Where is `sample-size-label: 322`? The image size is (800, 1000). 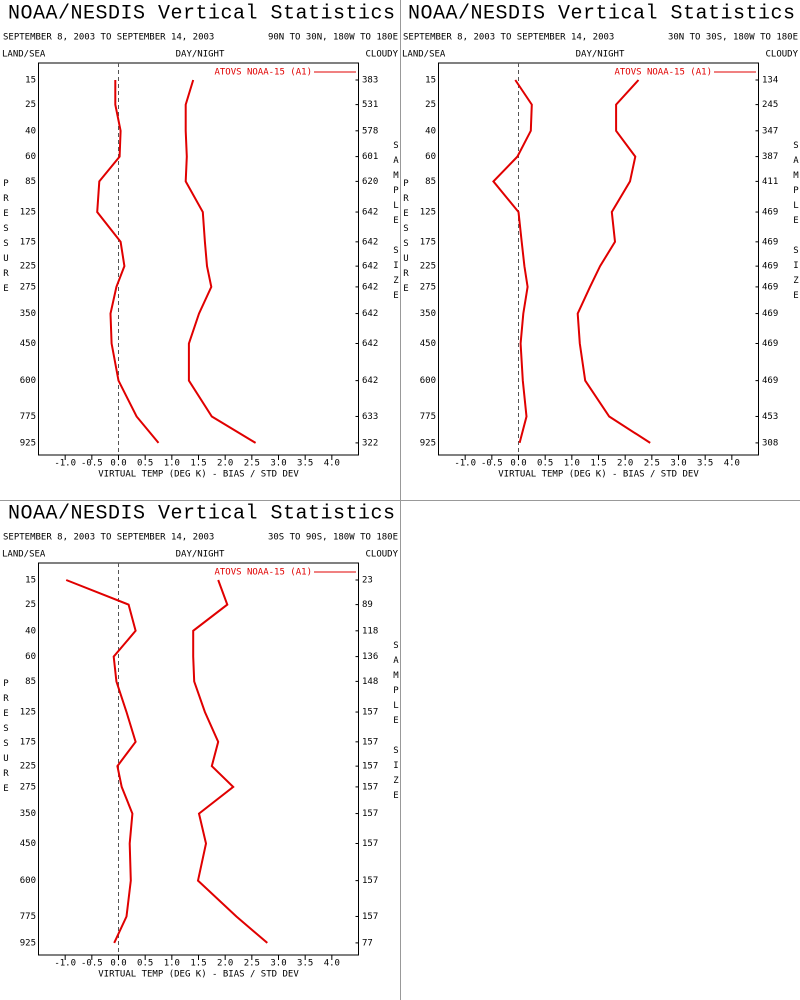 sample-size-label: 322 is located at coordinates (370, 443).